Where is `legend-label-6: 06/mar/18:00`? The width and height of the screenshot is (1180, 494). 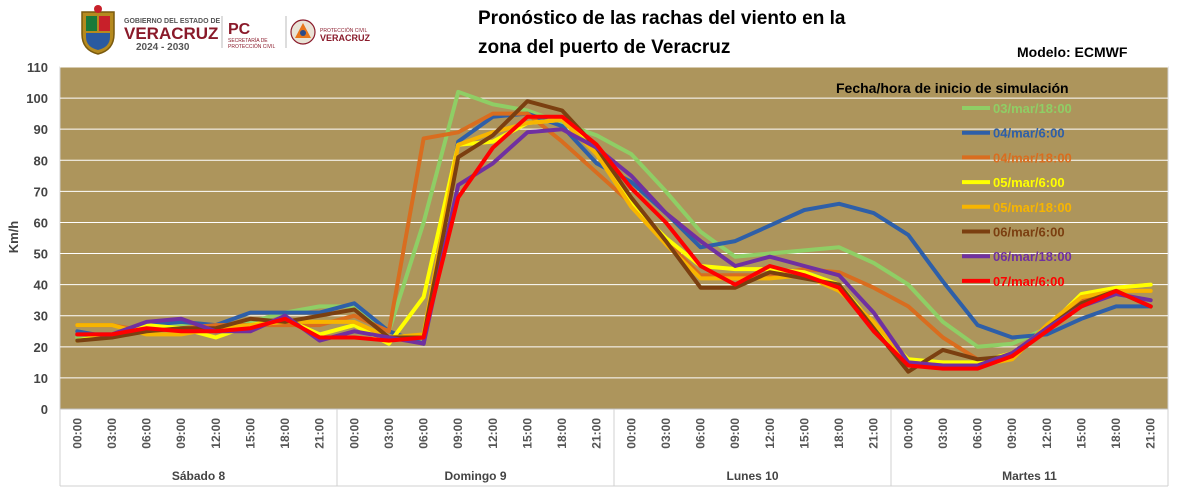 legend-label-6: 06/mar/18:00 is located at coordinates (1032, 256).